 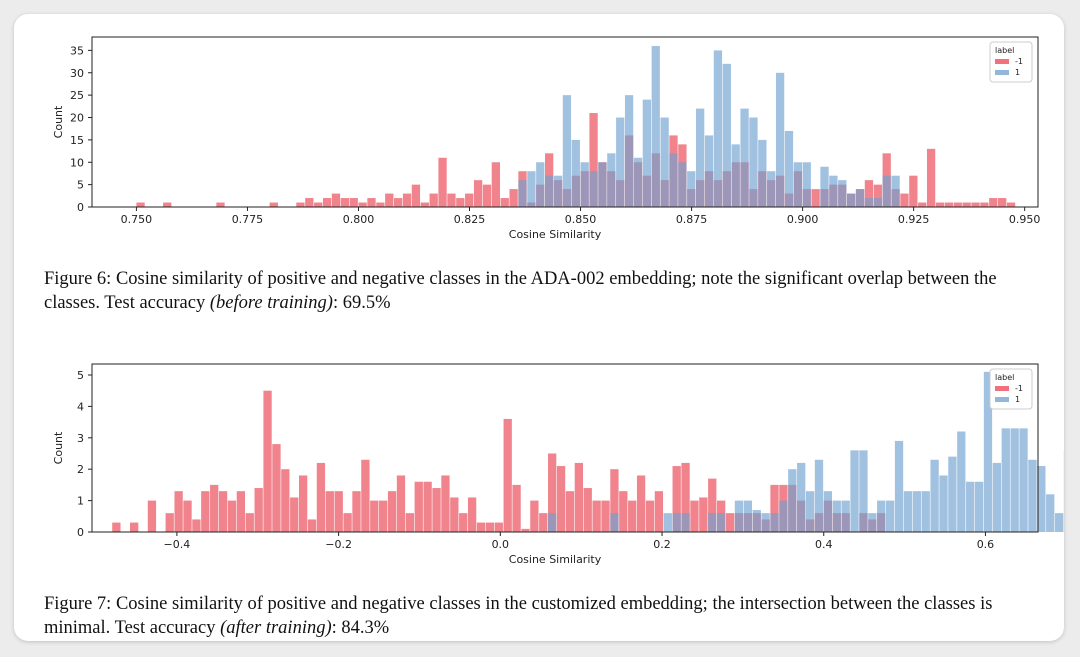 I want to click on legend-entry: 1, so click(x=1017, y=399).